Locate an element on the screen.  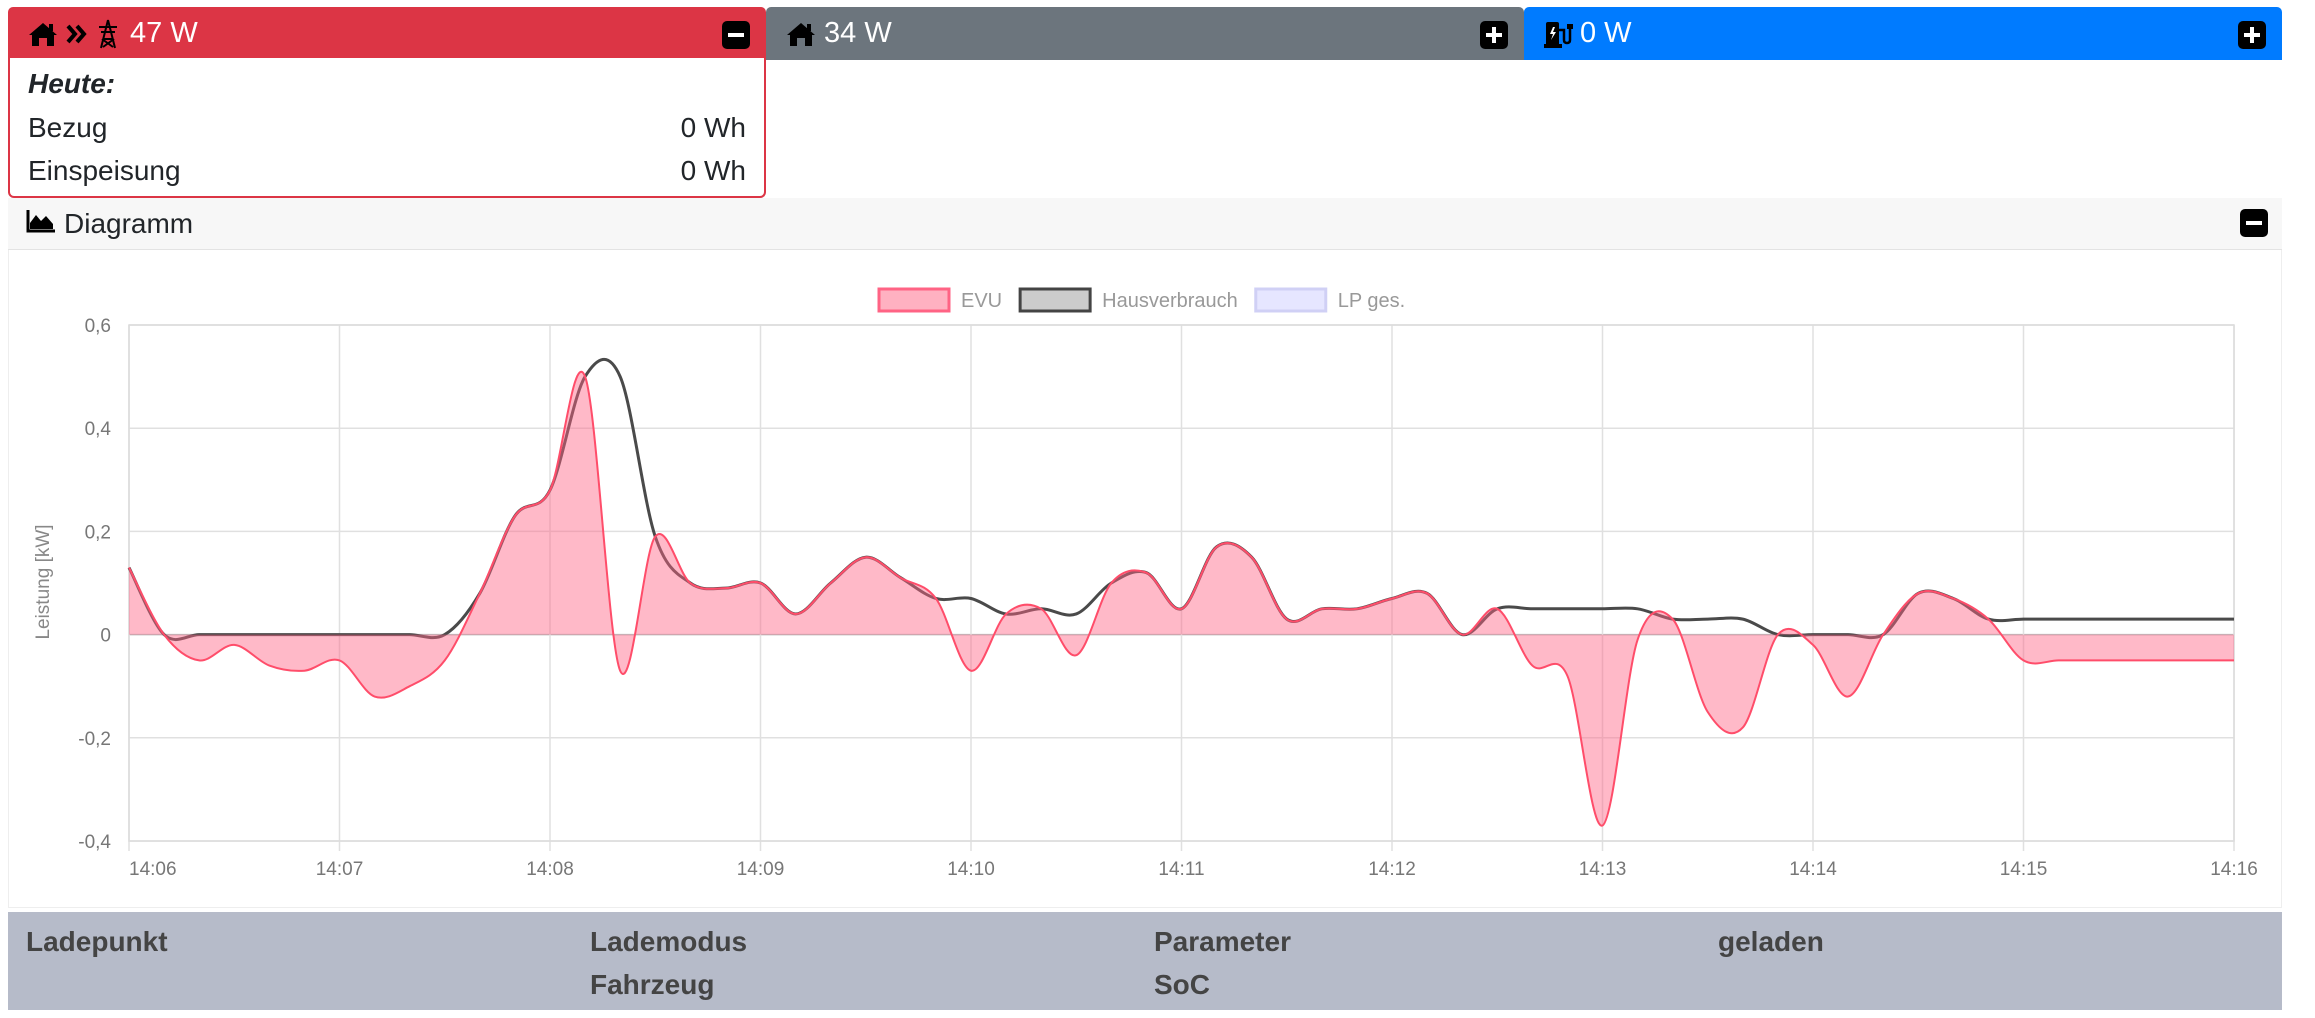
x-tick-label: 14:12 is located at coordinates (1392, 869).